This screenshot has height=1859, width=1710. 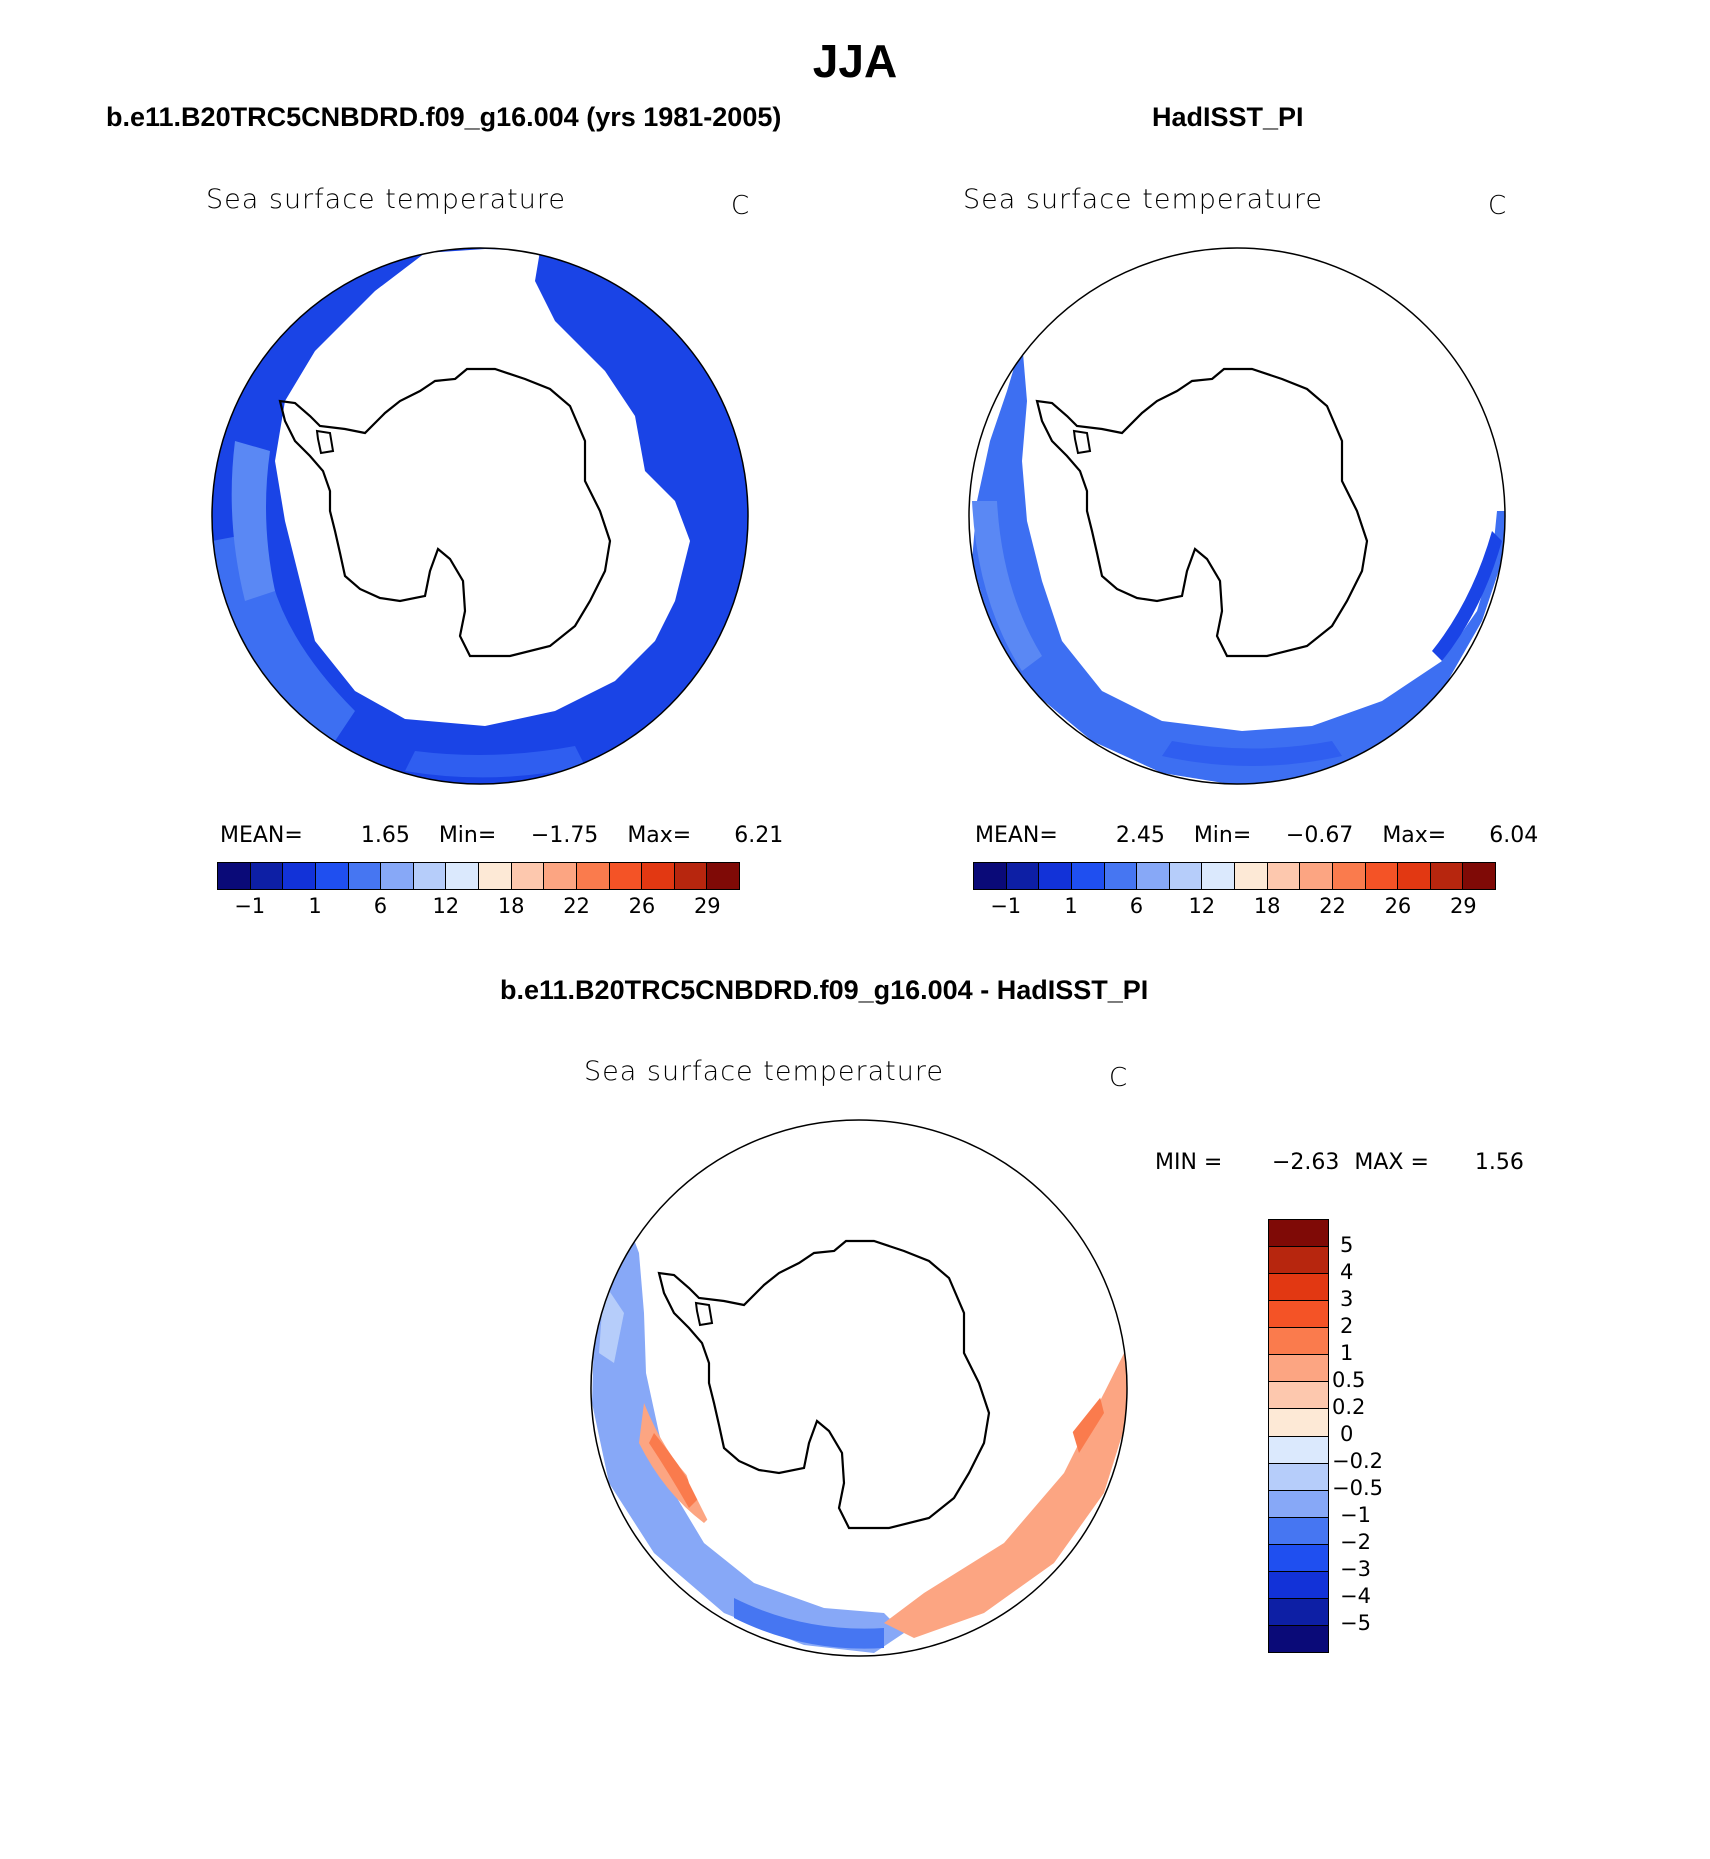 What do you see at coordinates (1355, 1542) in the screenshot?
I see `colorbar-tick-label: −2` at bounding box center [1355, 1542].